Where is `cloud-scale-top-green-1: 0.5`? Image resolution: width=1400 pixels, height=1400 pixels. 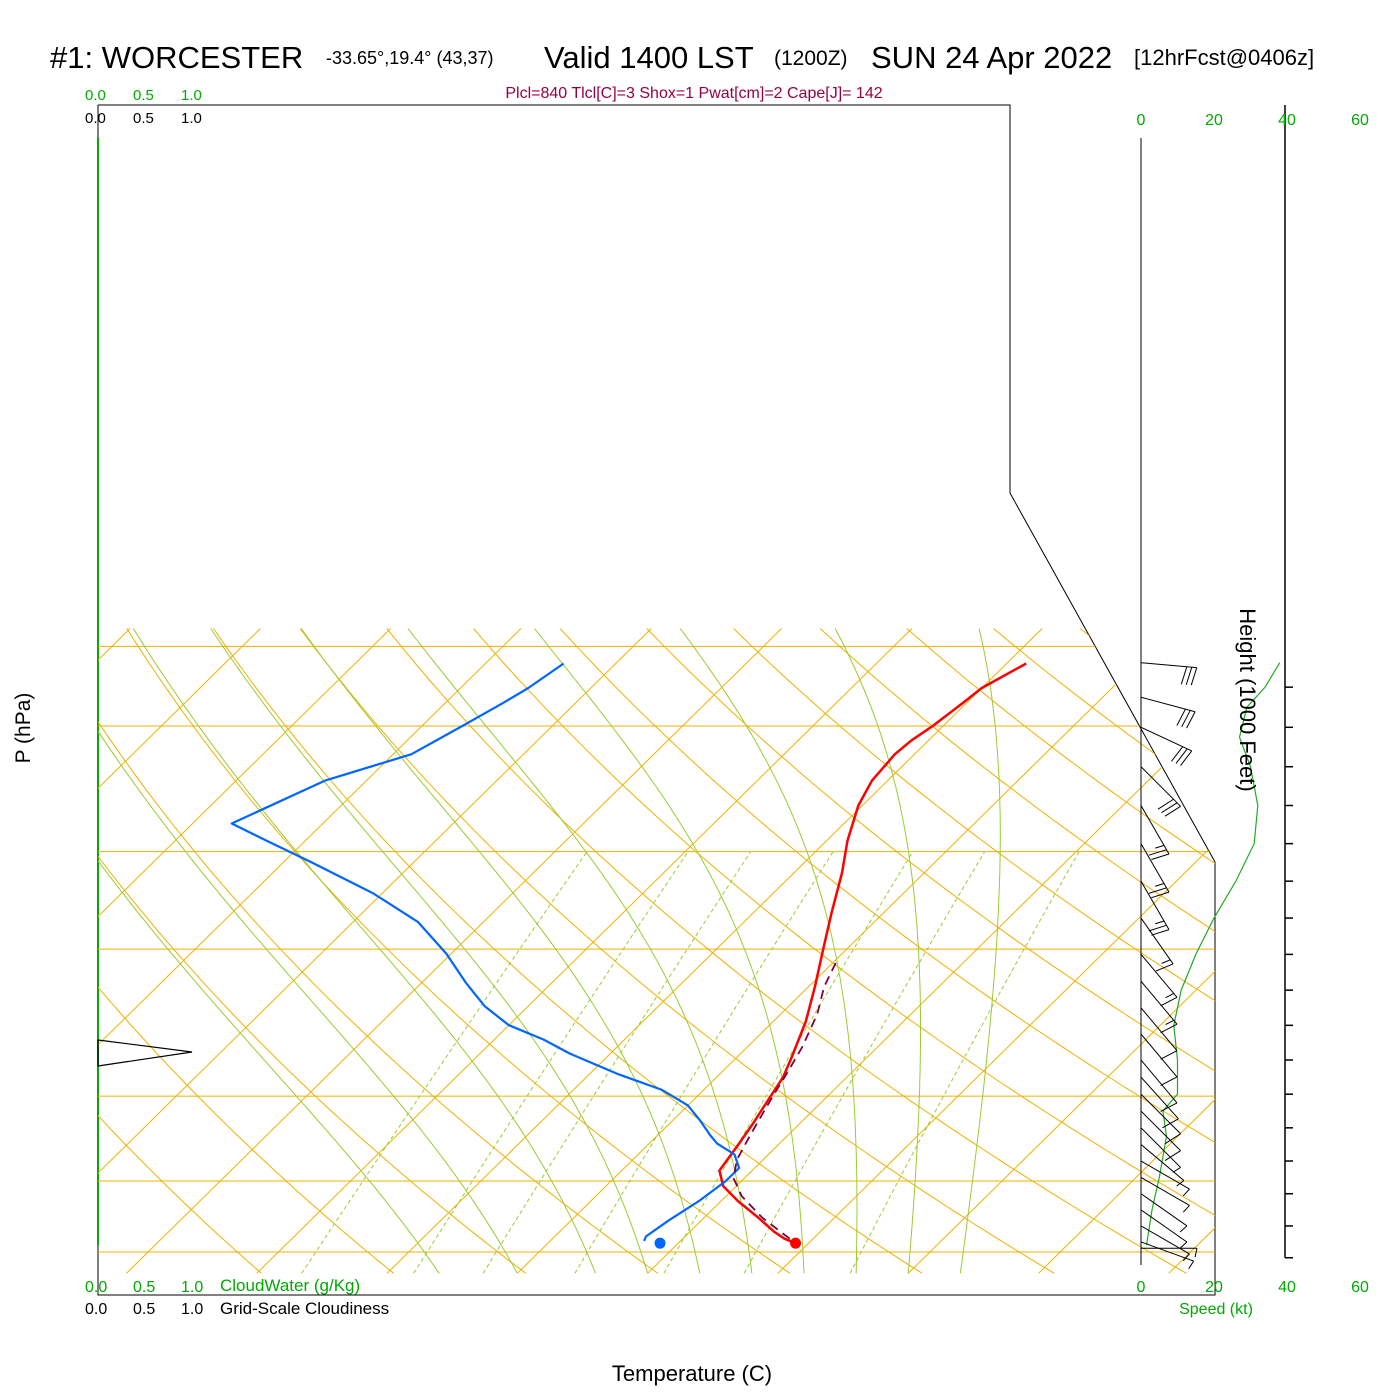 cloud-scale-top-green-1: 0.5 is located at coordinates (143, 95).